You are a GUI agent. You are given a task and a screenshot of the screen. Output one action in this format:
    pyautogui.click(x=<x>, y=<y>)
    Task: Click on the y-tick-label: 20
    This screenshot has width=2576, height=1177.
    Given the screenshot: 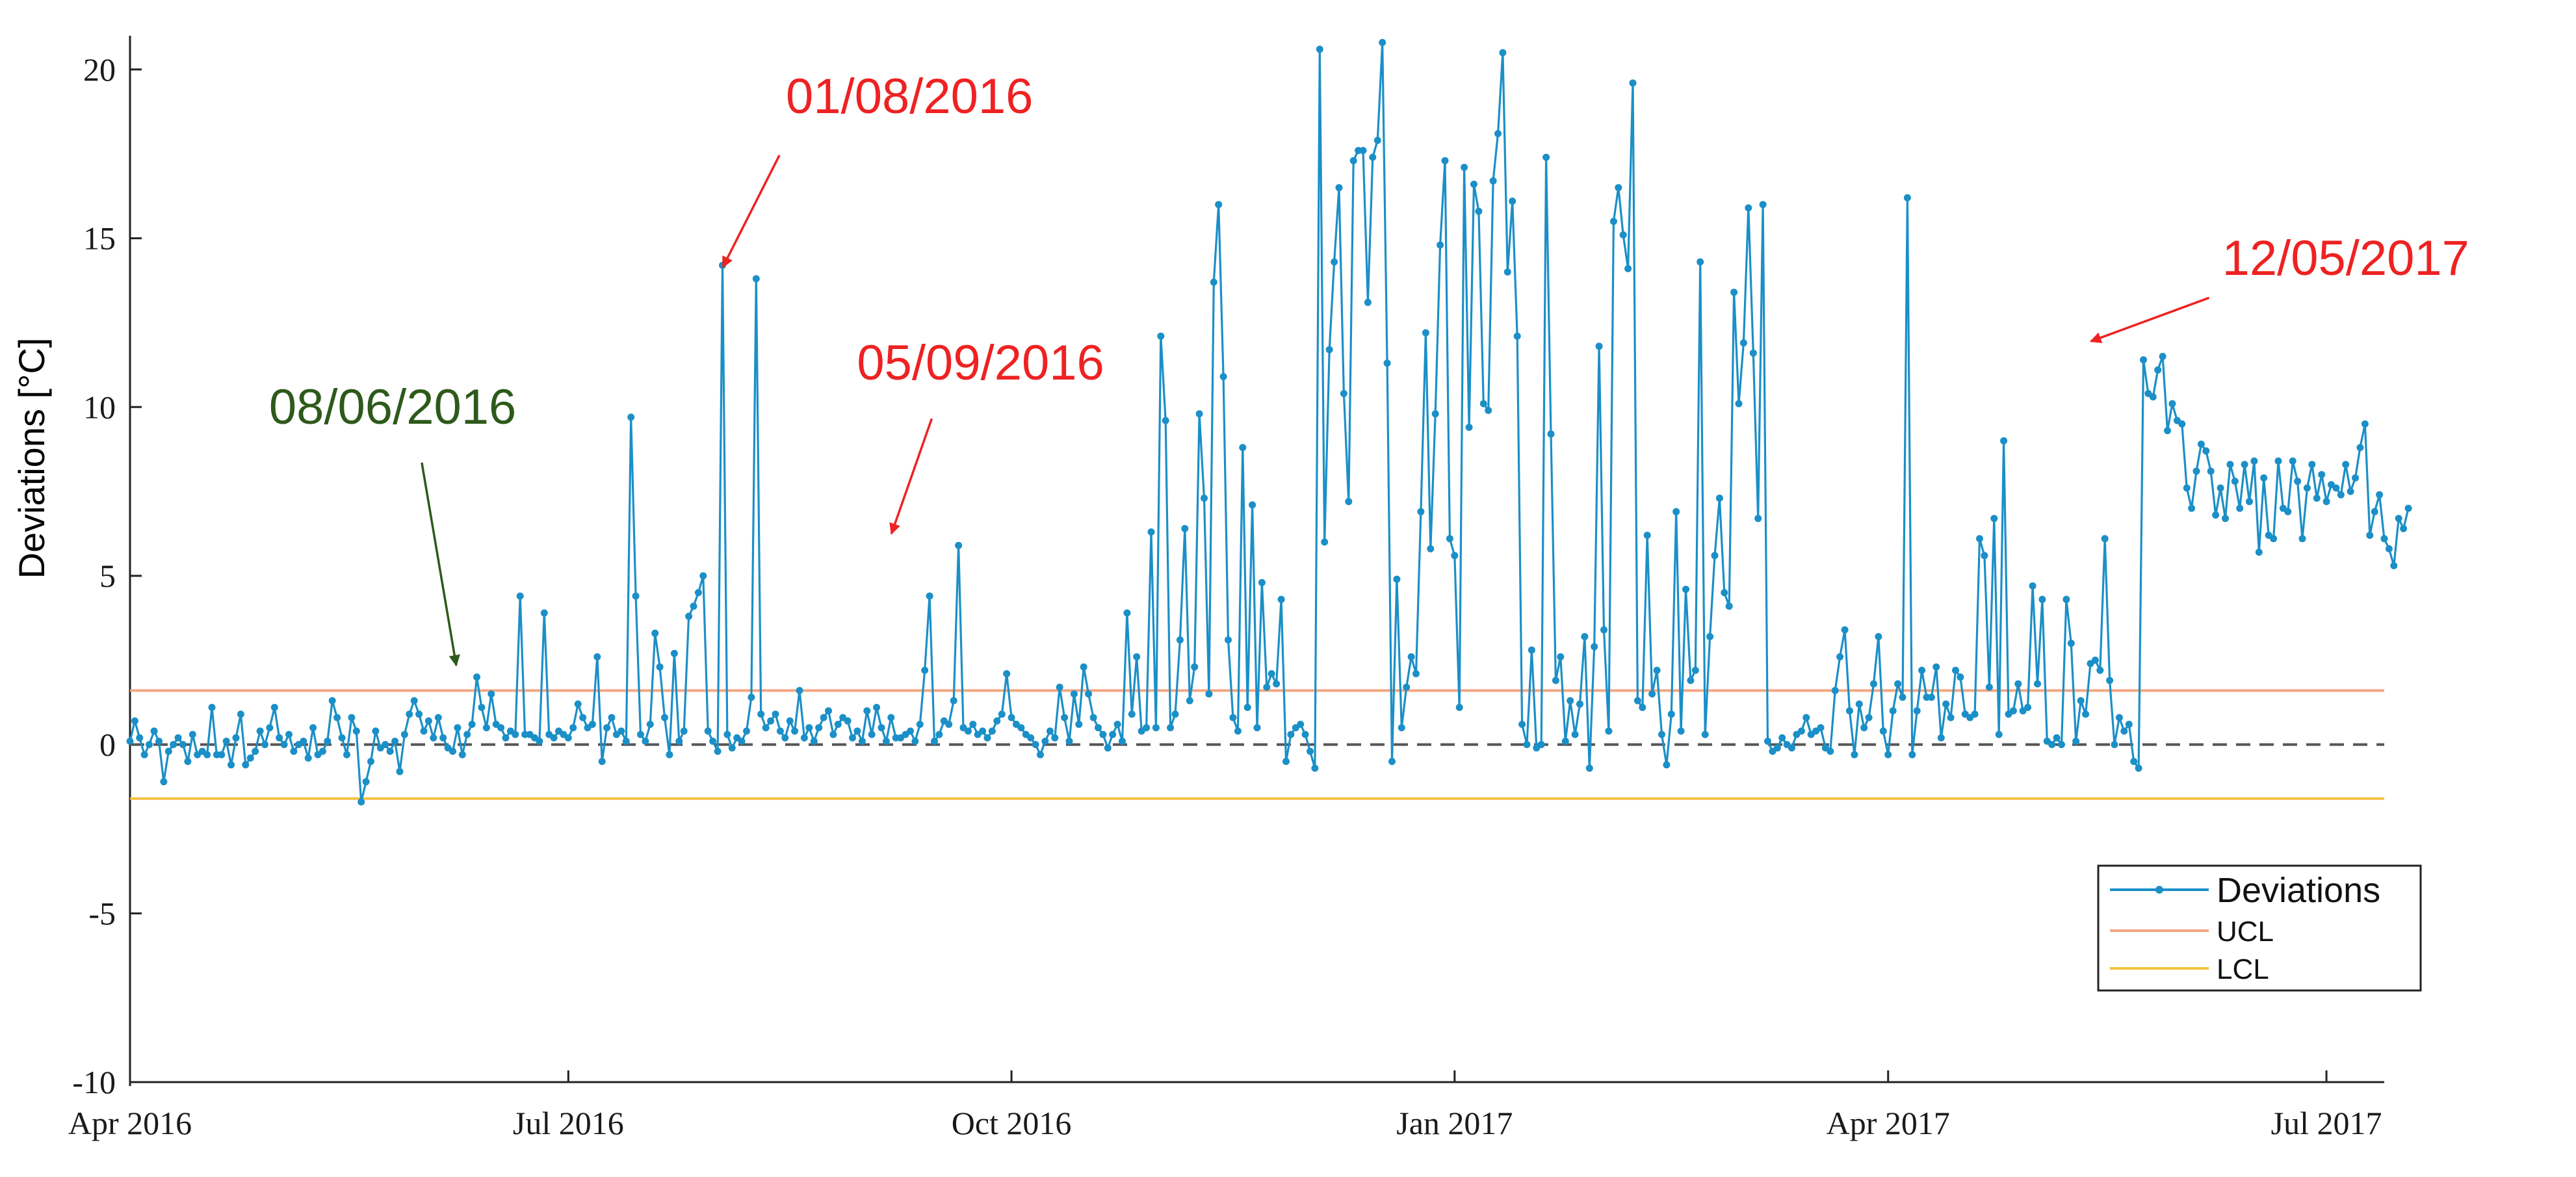 What is the action you would take?
    pyautogui.click(x=100, y=69)
    